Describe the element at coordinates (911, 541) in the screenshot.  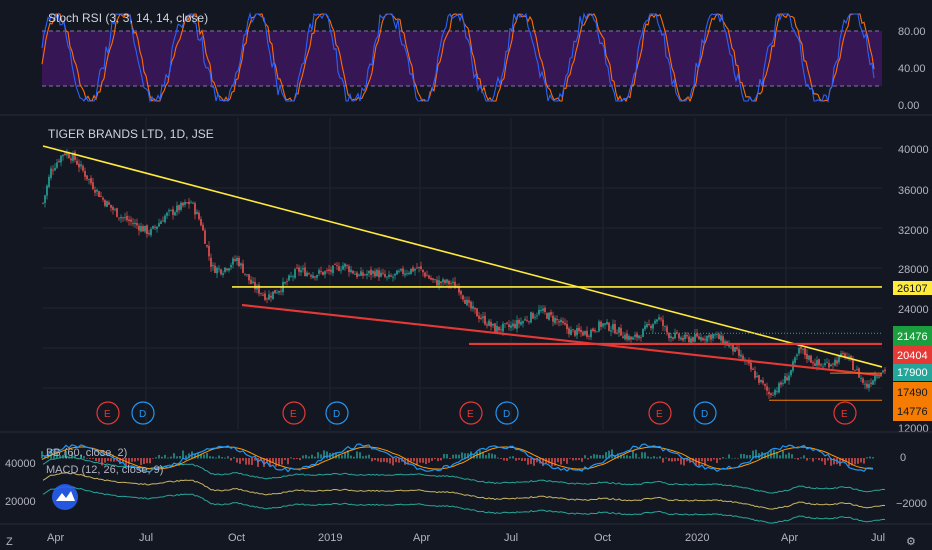
I see `settings-gear-icon: ⚙` at that location.